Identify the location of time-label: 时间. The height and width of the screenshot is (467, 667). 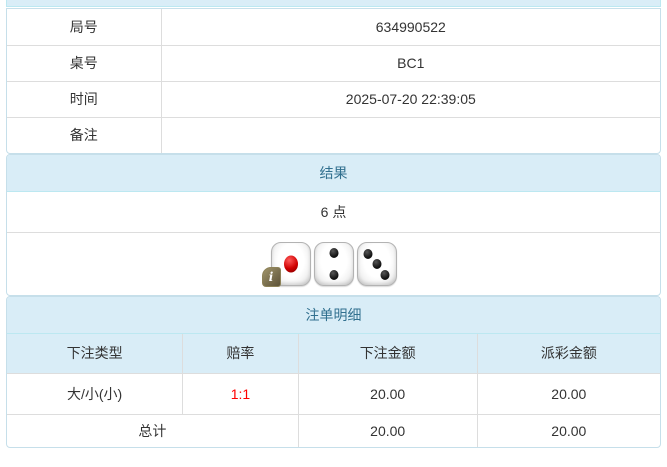
(84, 98).